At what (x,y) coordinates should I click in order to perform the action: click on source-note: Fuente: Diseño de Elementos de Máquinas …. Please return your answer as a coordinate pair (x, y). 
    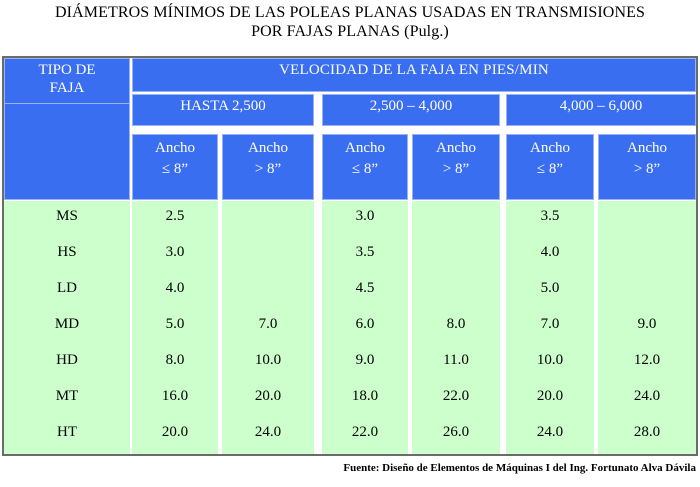
    Looking at the image, I should click on (519, 468).